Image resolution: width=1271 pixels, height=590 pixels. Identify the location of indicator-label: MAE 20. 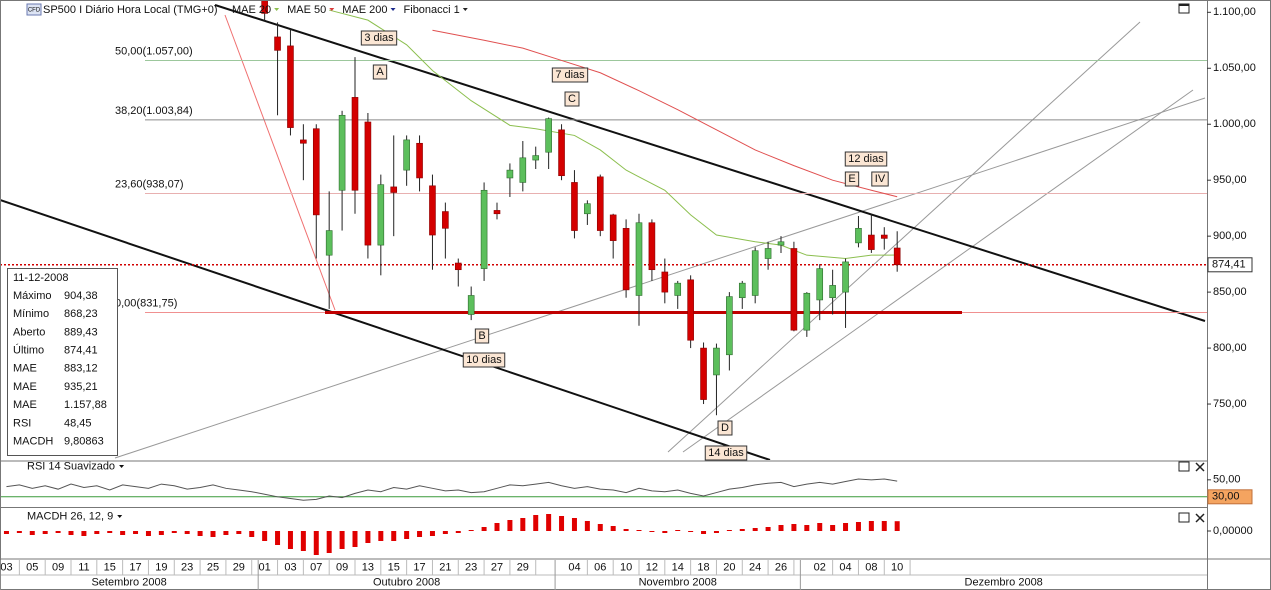
(251, 10).